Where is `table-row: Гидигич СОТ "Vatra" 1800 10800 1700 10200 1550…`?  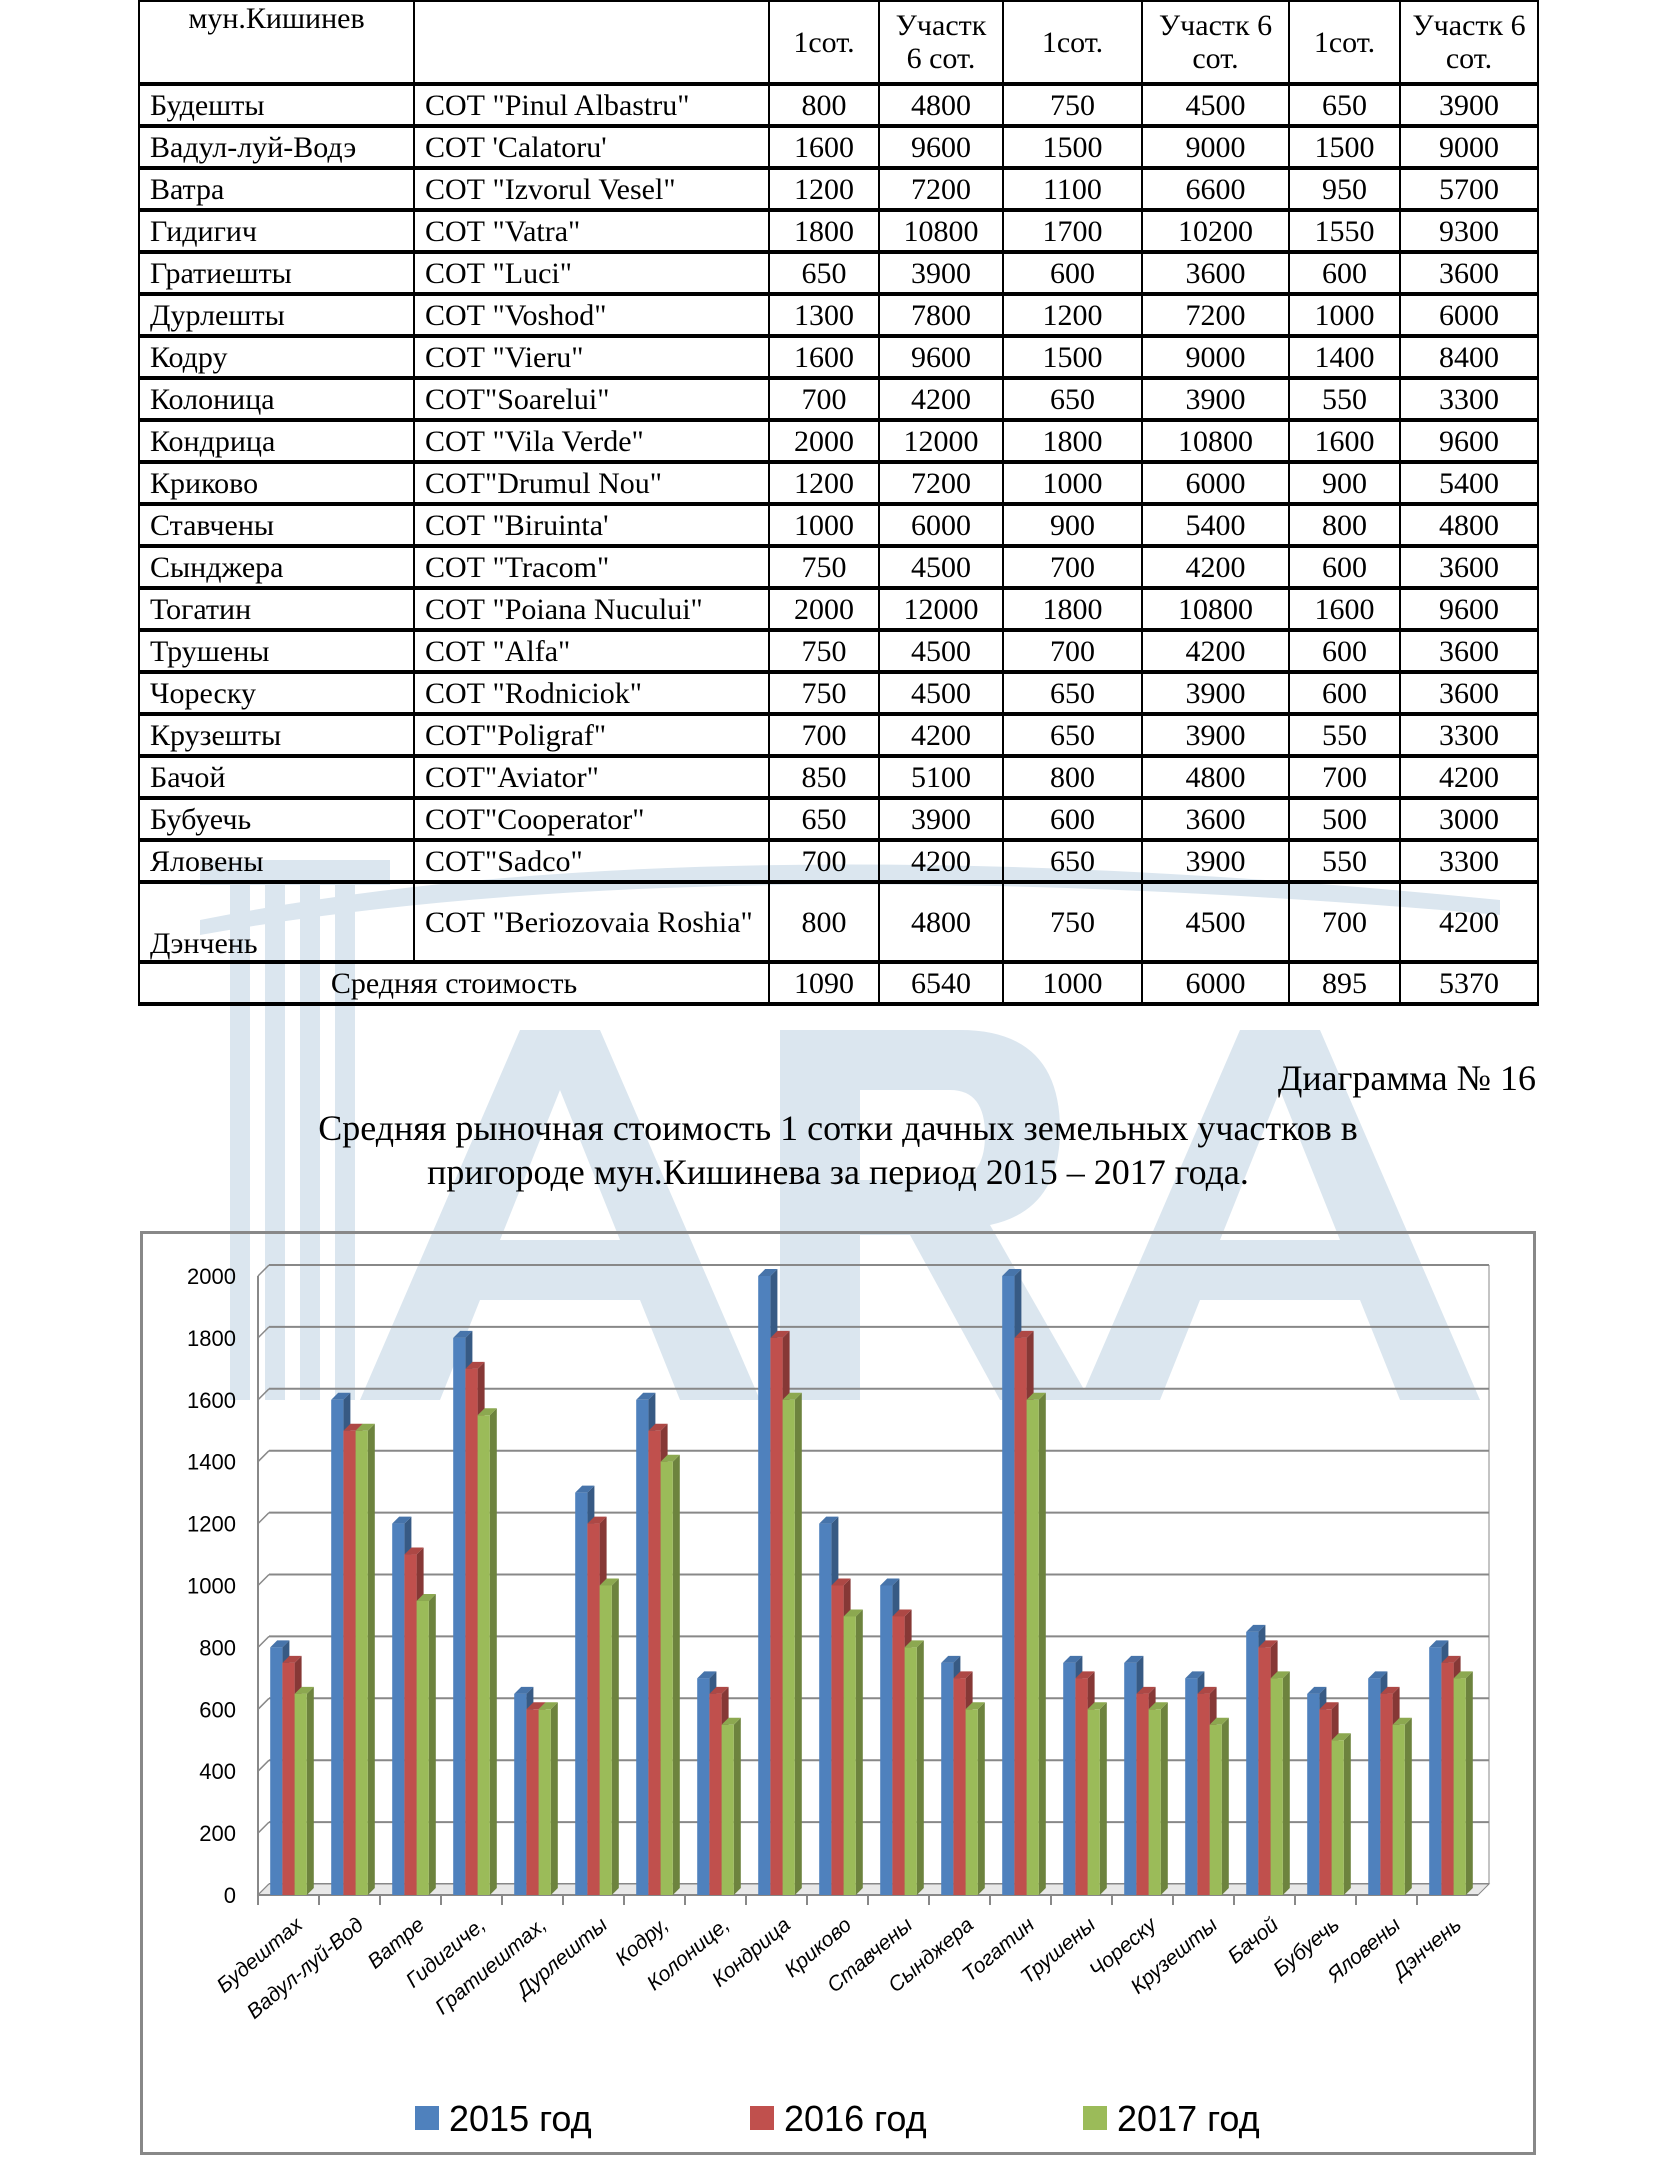
table-row: Гидигич СОТ "Vatra" 1800 10800 1700 10200 1550… is located at coordinates (838, 231).